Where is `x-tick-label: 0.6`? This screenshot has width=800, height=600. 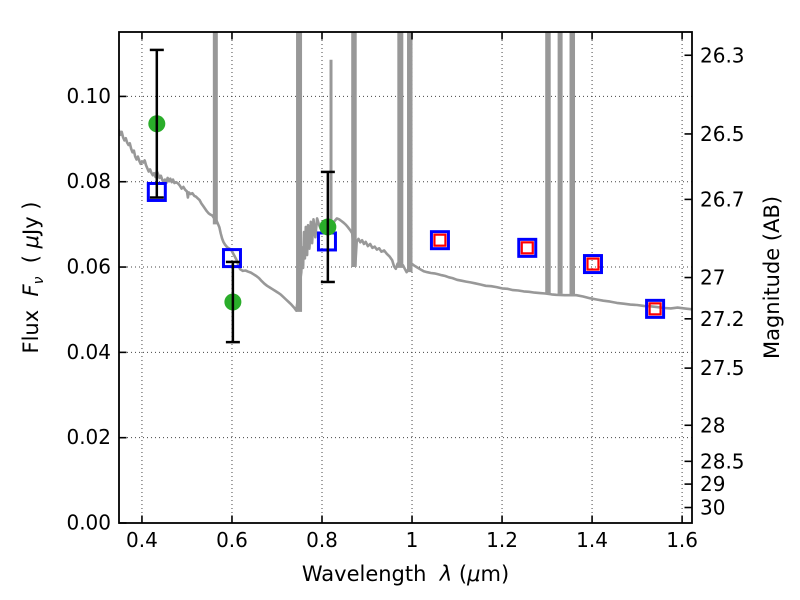 x-tick-label: 0.6 is located at coordinates (232, 540).